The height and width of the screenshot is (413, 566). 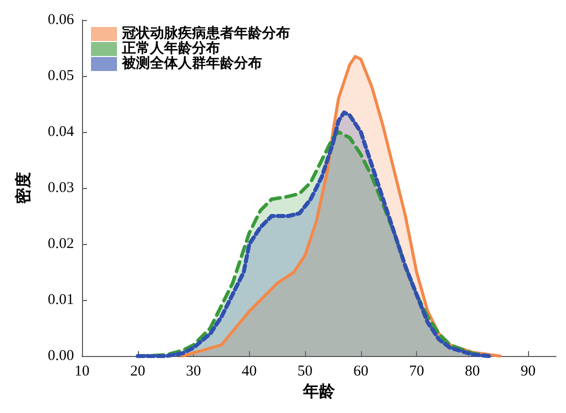 What do you see at coordinates (82, 372) in the screenshot?
I see `x-tick-label: 10` at bounding box center [82, 372].